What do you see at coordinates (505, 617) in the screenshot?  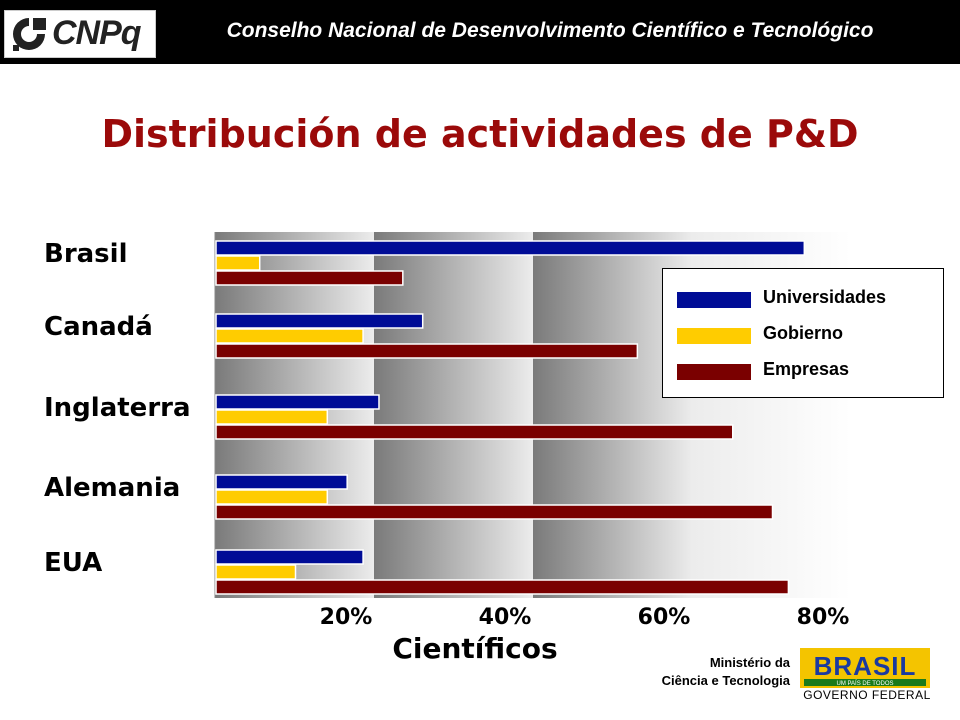 I see `x-tick-label-1: 40%` at bounding box center [505, 617].